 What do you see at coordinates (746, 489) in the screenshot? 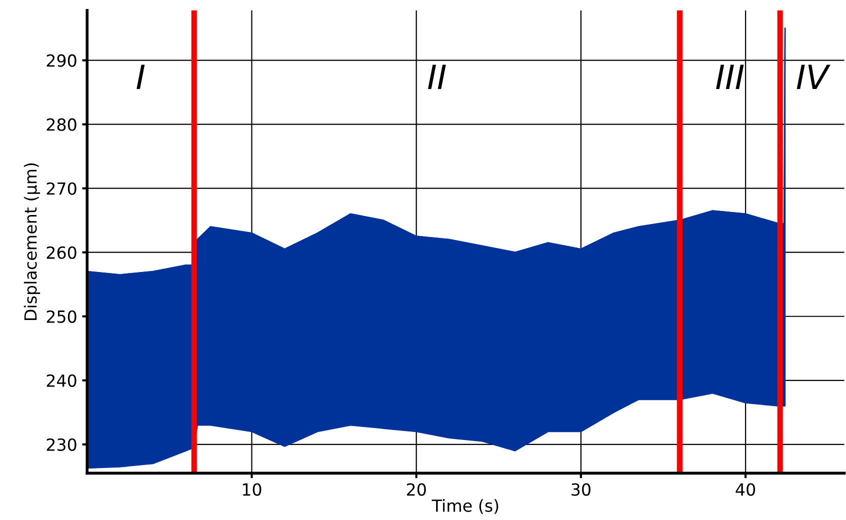
I see `x-tick-label: 40` at bounding box center [746, 489].